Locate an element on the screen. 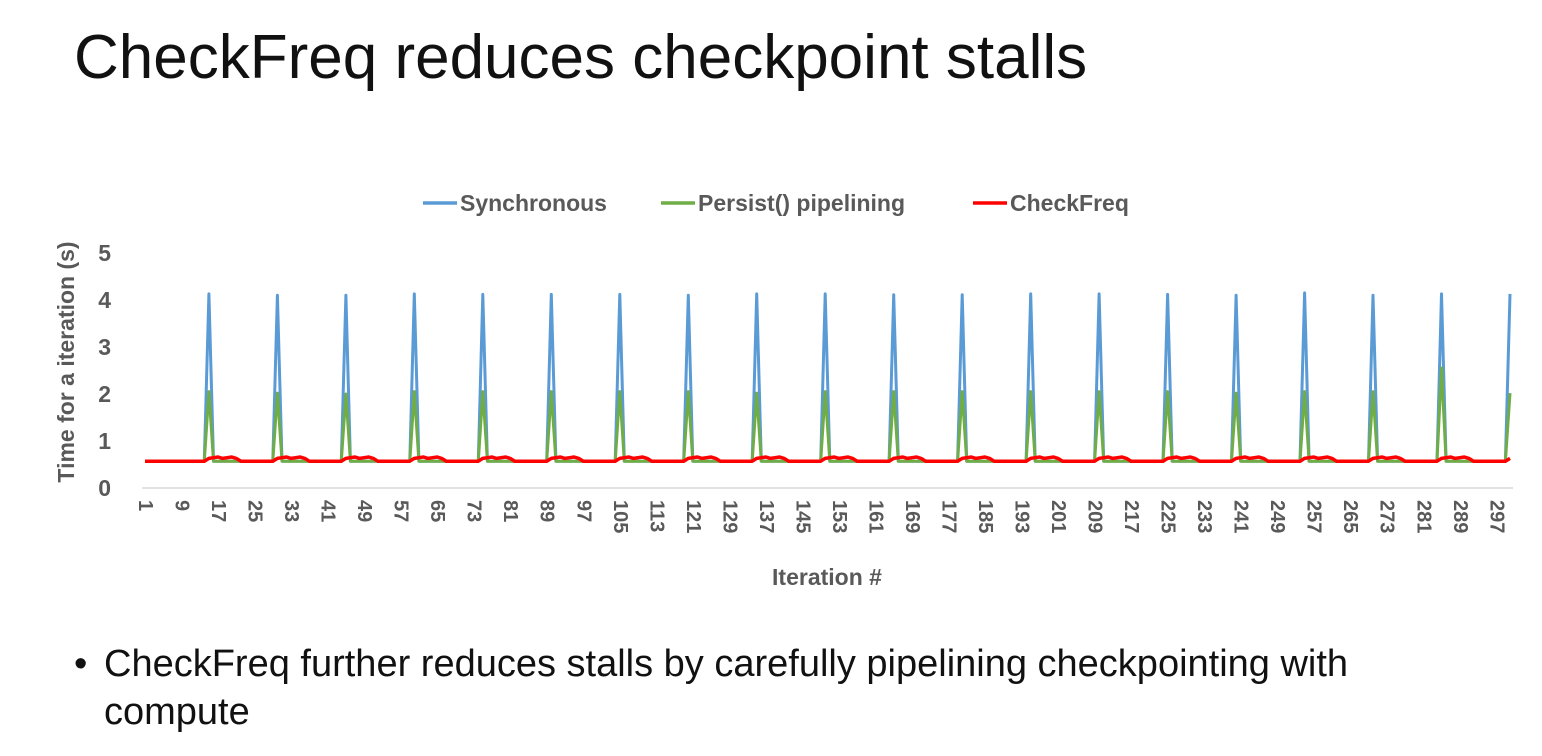 Image resolution: width=1542 pixels, height=756 pixels. x-tick-label: 217 is located at coordinates (1131, 516).